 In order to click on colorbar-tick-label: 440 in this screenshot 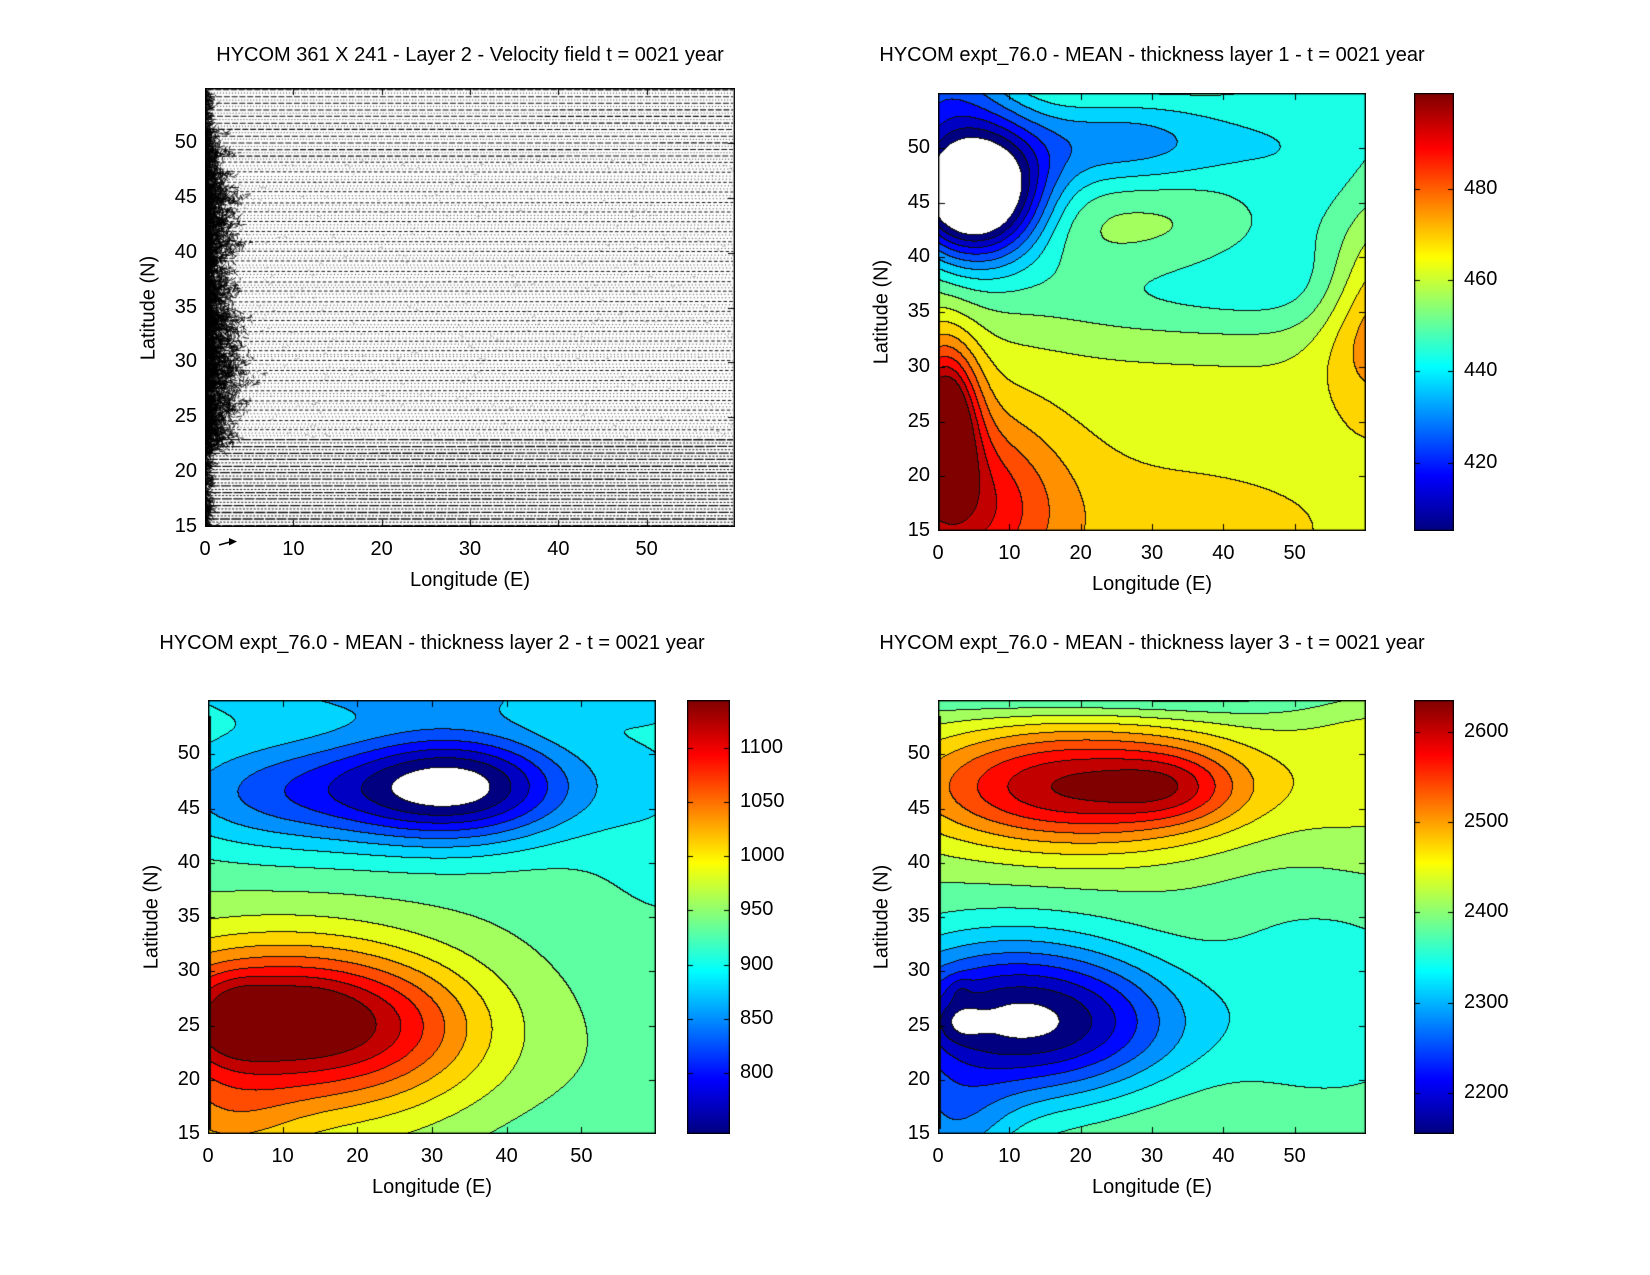, I will do `click(1481, 370)`.